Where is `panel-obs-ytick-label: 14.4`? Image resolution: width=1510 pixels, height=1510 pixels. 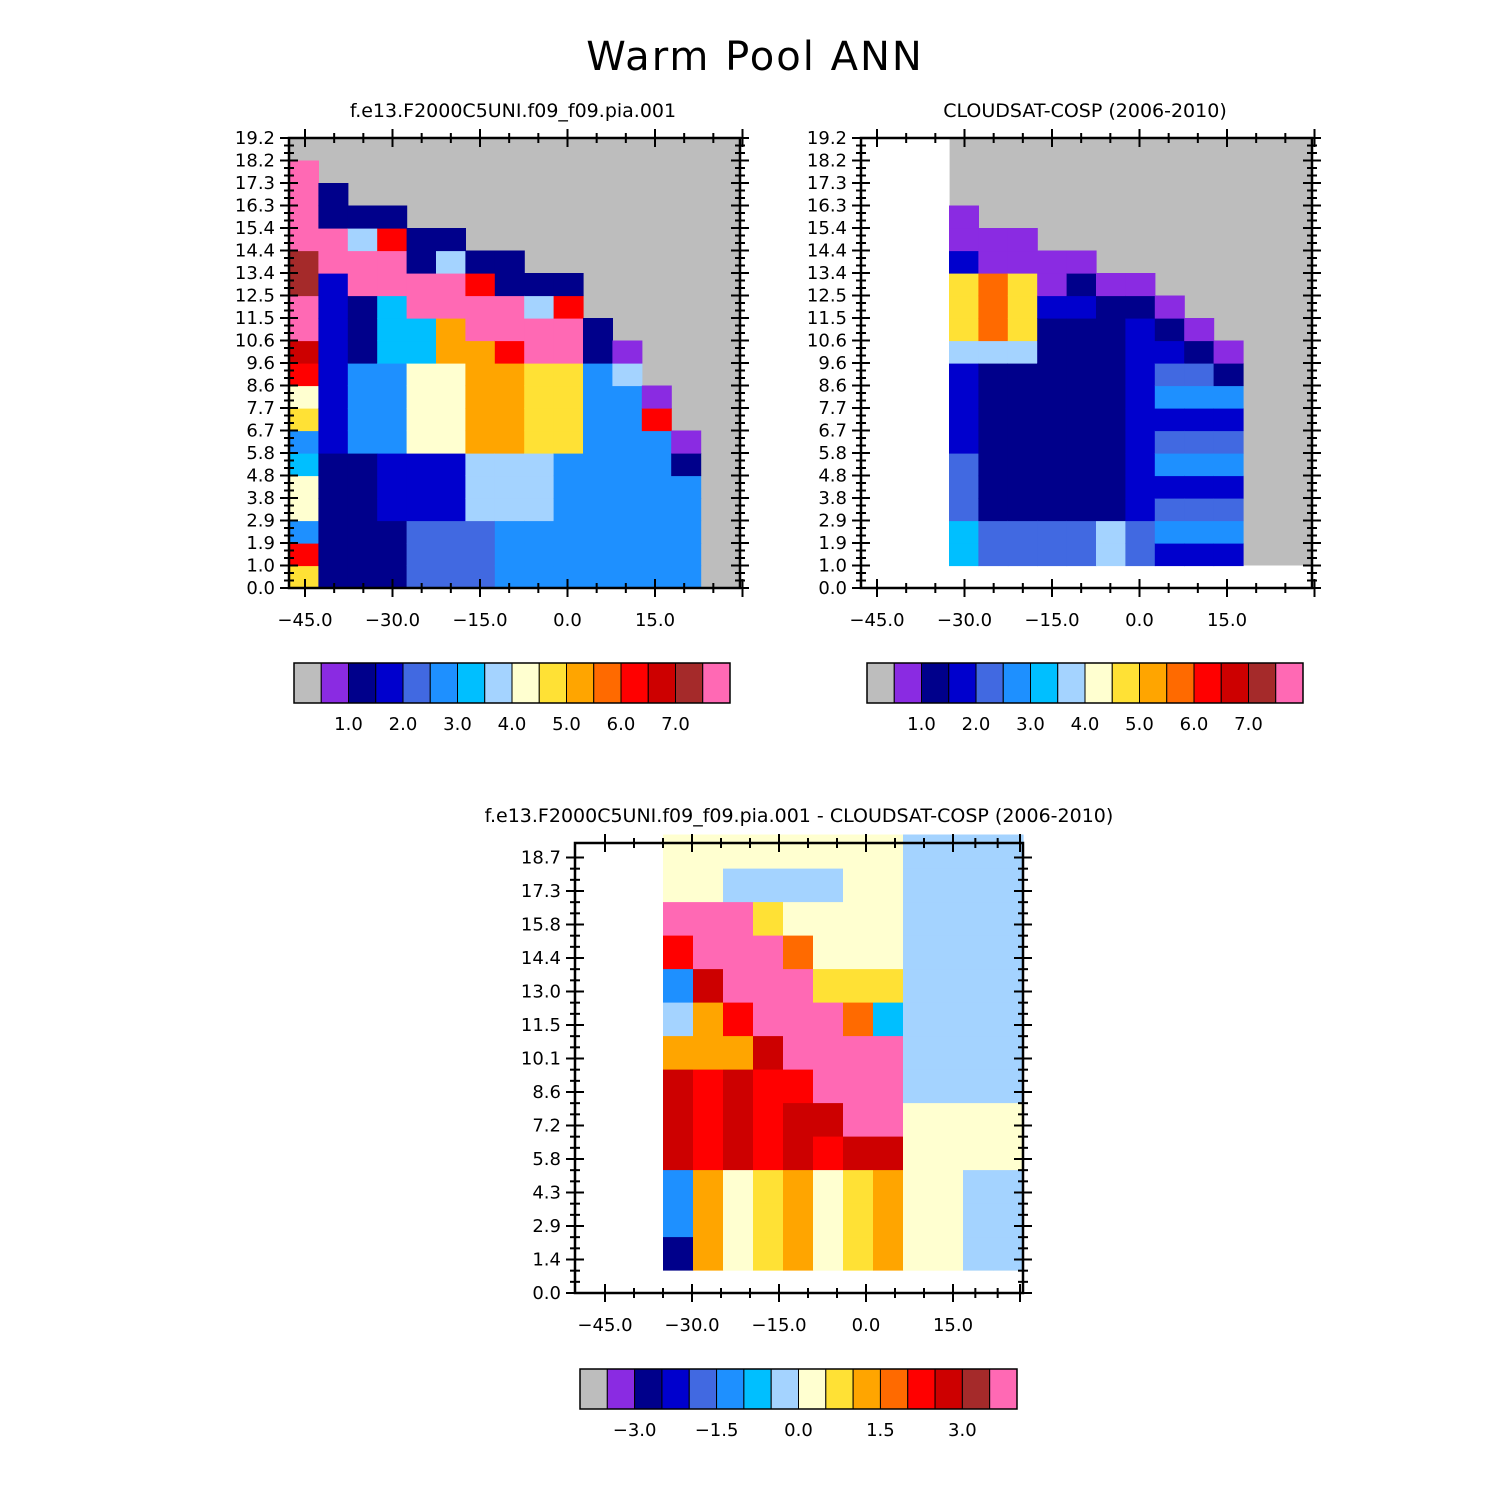
panel-obs-ytick-label: 14.4 is located at coordinates (827, 251).